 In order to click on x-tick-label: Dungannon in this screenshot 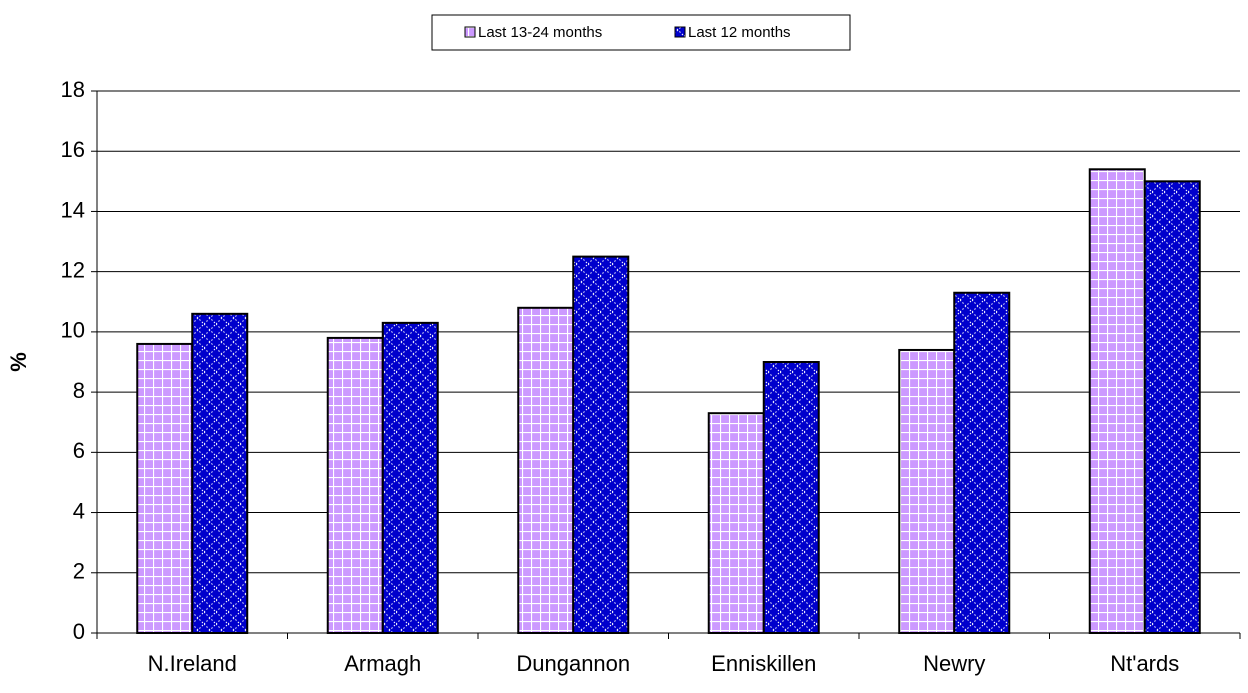, I will do `click(573, 663)`.